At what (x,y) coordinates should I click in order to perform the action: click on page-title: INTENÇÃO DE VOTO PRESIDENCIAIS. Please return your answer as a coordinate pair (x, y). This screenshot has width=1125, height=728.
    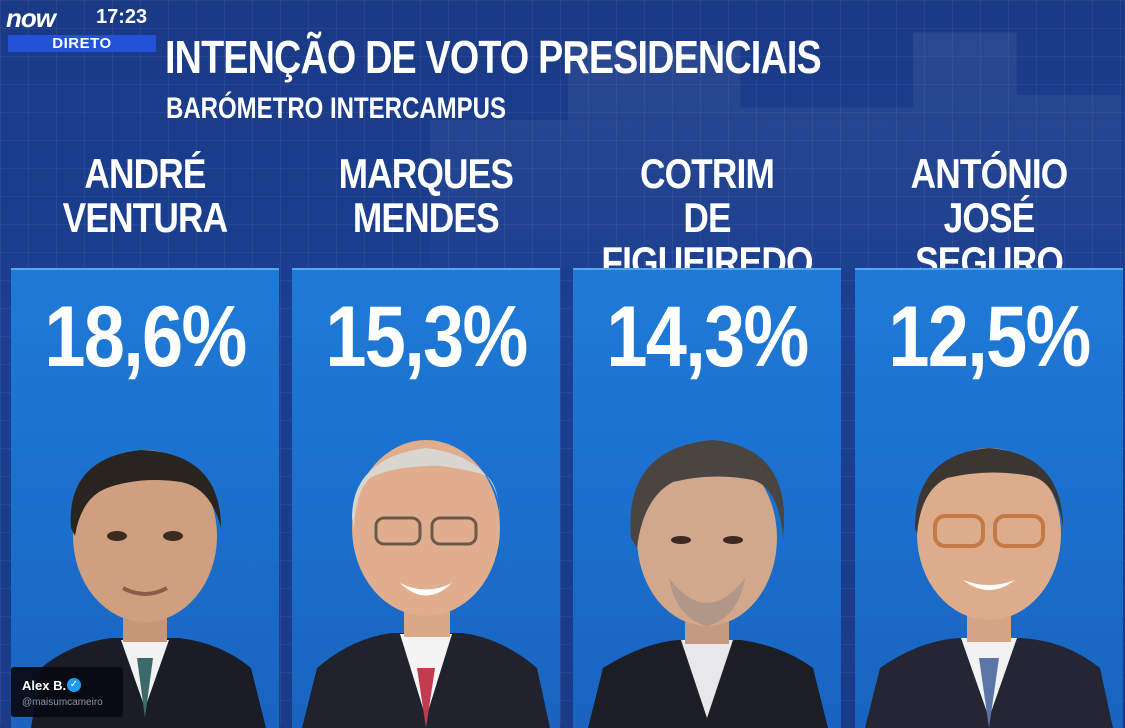
    Looking at the image, I should click on (493, 57).